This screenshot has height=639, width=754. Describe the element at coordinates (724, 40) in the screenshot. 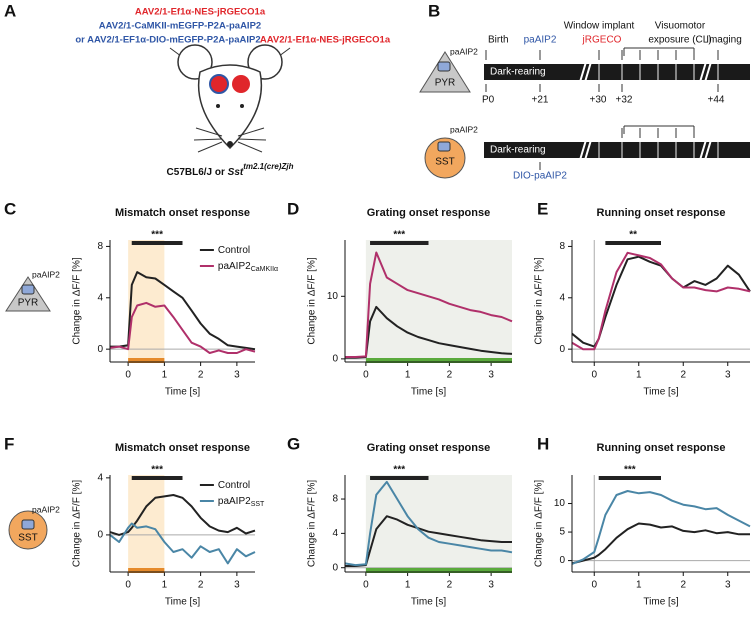

I see `timeline-label: Imaging` at that location.